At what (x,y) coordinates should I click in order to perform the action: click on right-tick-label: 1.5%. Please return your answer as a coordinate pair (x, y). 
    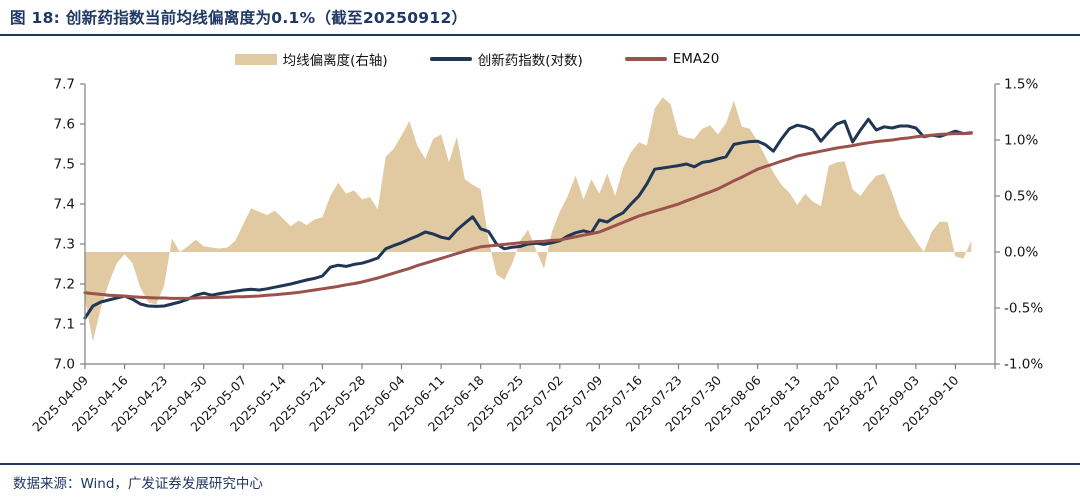
    Looking at the image, I should click on (1021, 85).